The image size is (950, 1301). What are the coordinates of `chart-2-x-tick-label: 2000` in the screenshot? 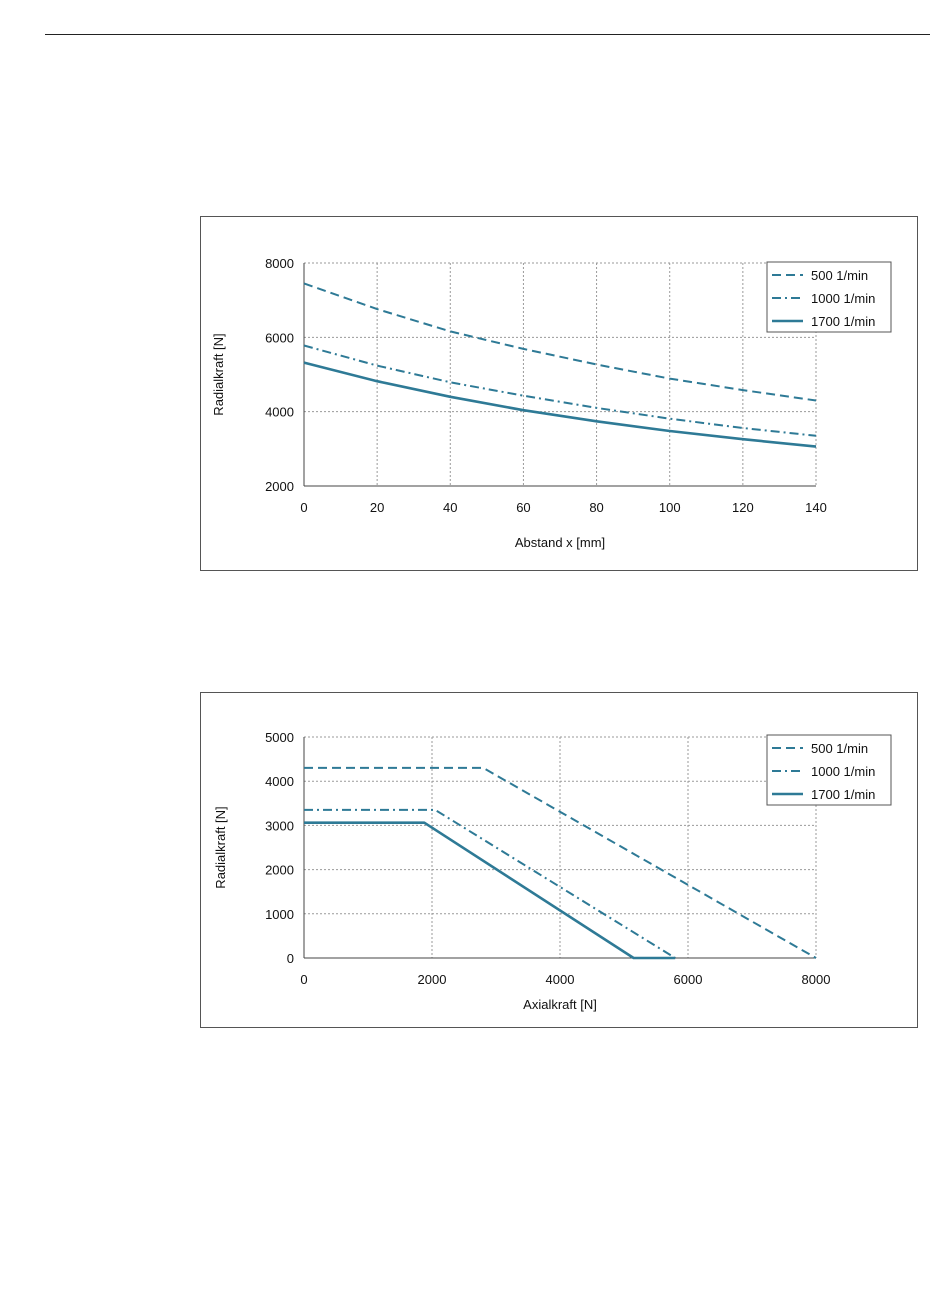 It's located at (432, 979).